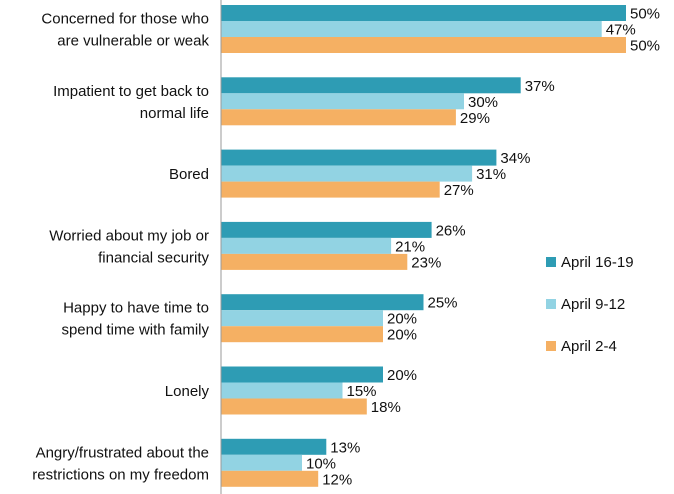  Describe the element at coordinates (337, 479) in the screenshot. I see `value-label-6-series-2: 12%` at that location.